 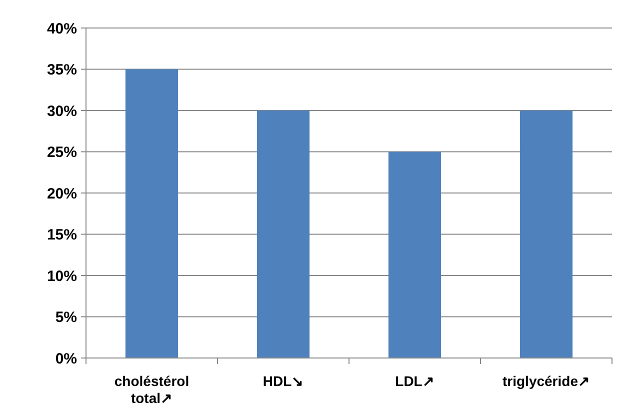 What do you see at coordinates (61, 29) in the screenshot?
I see `y-tick-label: 40%` at bounding box center [61, 29].